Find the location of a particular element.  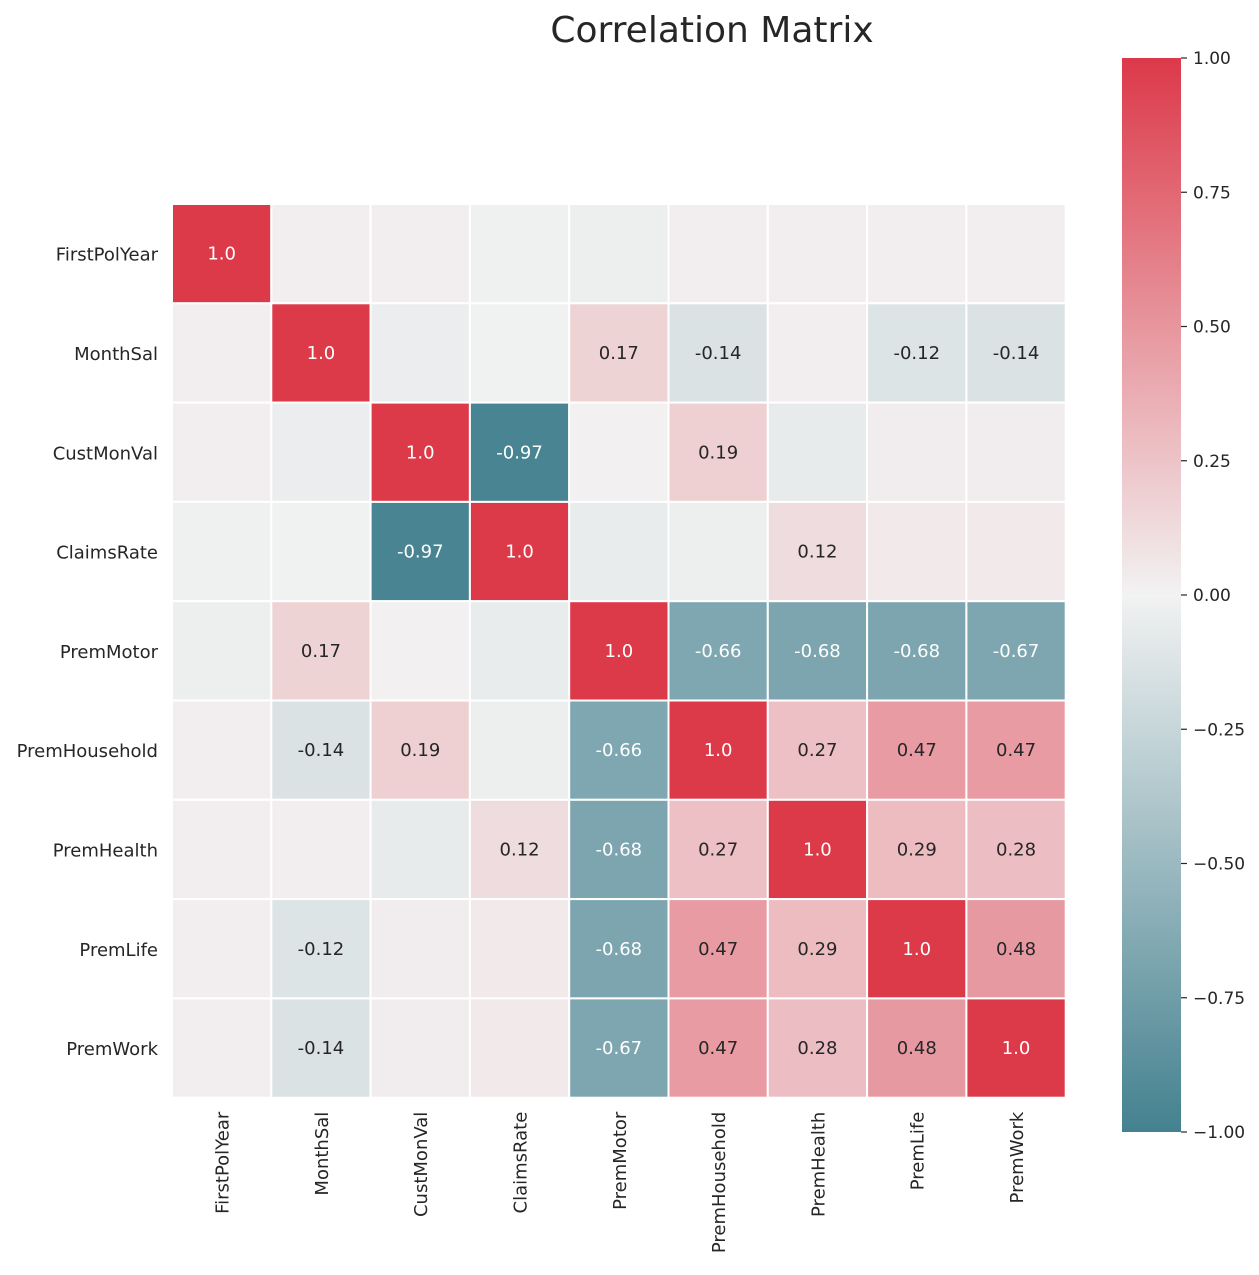

chart-title: Correlation Matrix is located at coordinates (711, 30).